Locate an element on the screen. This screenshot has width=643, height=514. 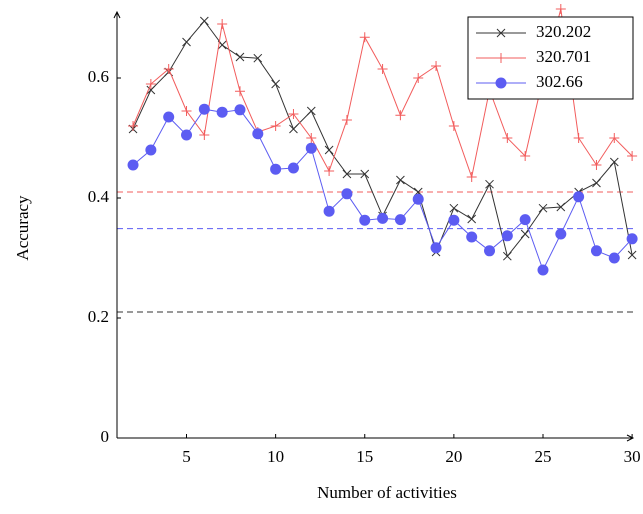
y-tick-label: 0 is located at coordinates (105, 436).